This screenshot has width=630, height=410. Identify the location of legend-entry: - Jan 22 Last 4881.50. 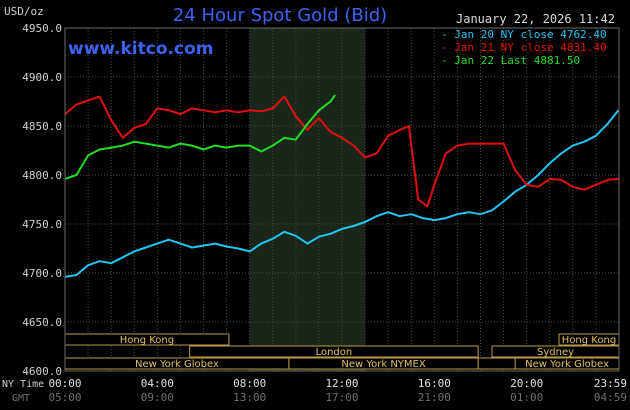
(510, 60).